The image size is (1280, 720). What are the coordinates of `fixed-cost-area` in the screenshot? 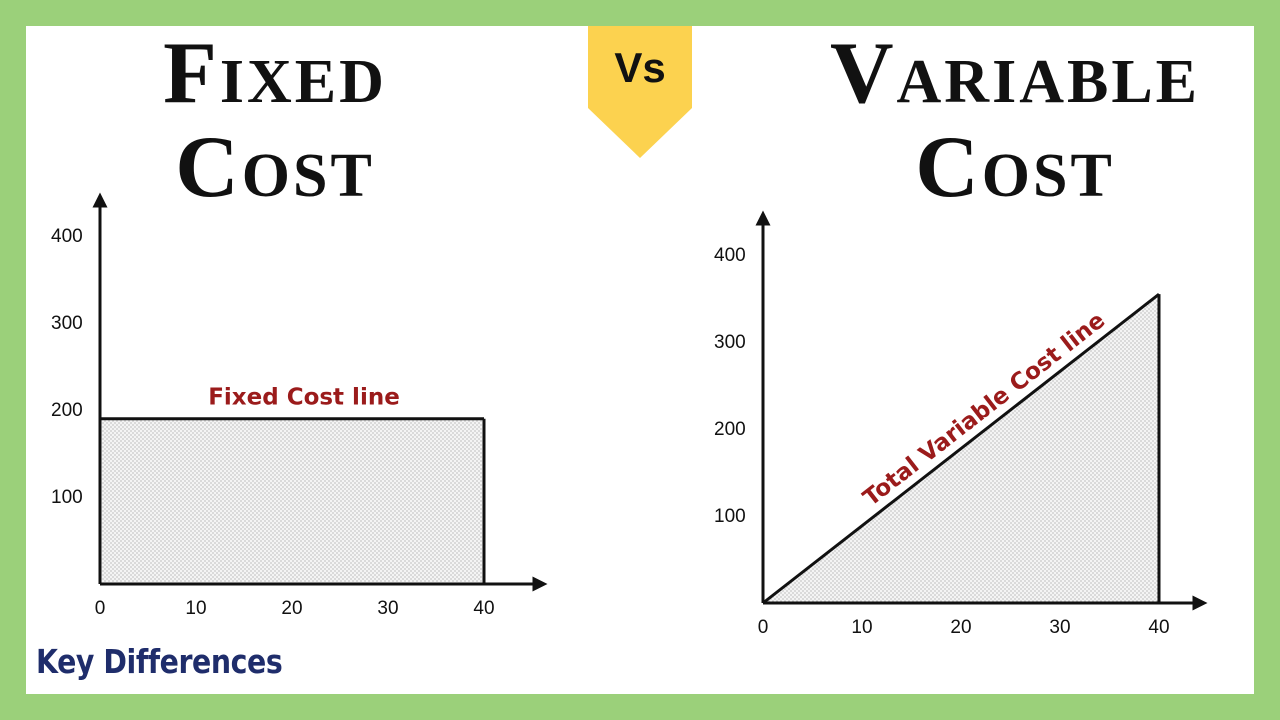 It's located at (292, 501).